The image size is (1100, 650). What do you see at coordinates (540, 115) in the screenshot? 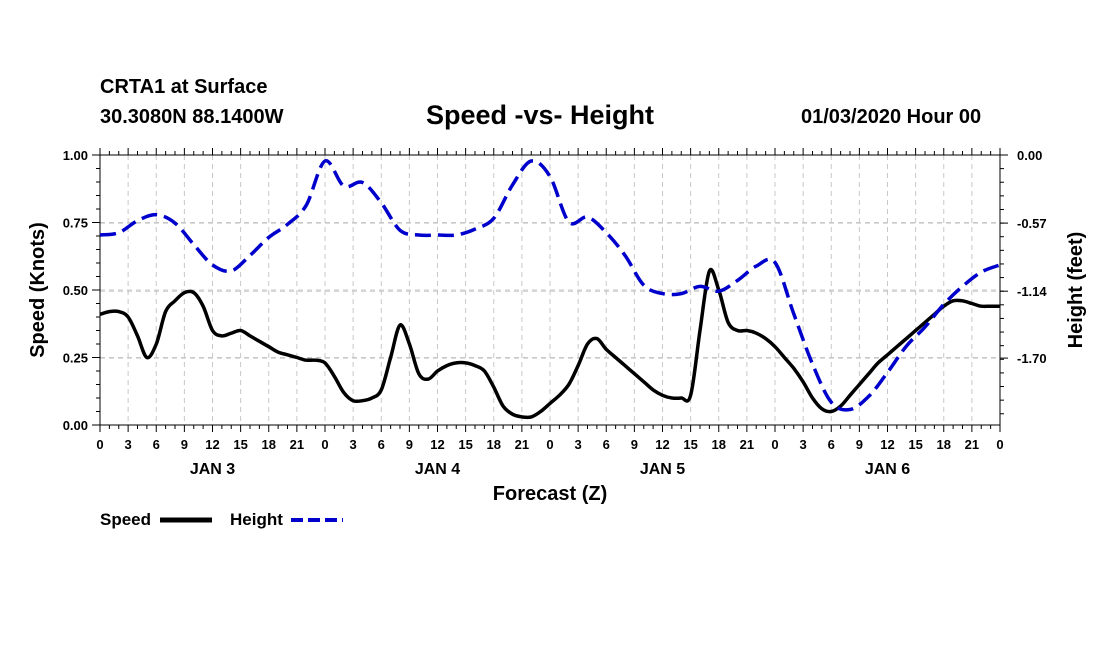
I see `chart-title: Speed -vs- Height` at bounding box center [540, 115].